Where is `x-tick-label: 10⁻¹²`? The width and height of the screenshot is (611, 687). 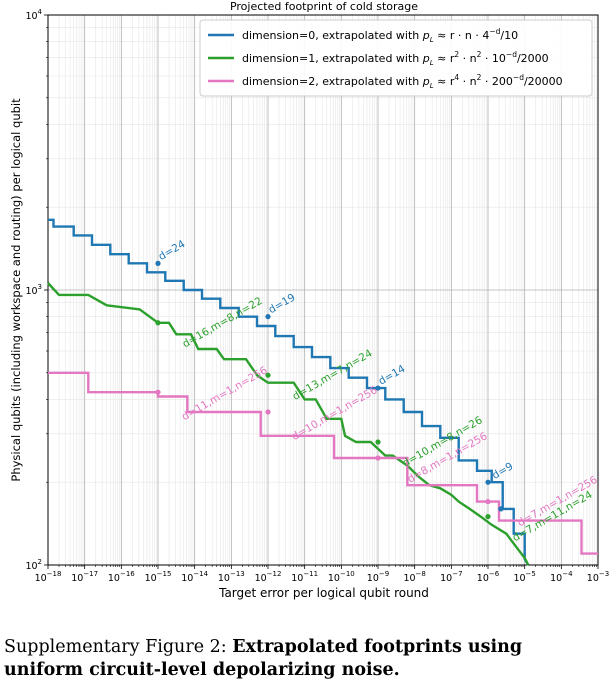
x-tick-label: 10⁻¹² is located at coordinates (268, 577).